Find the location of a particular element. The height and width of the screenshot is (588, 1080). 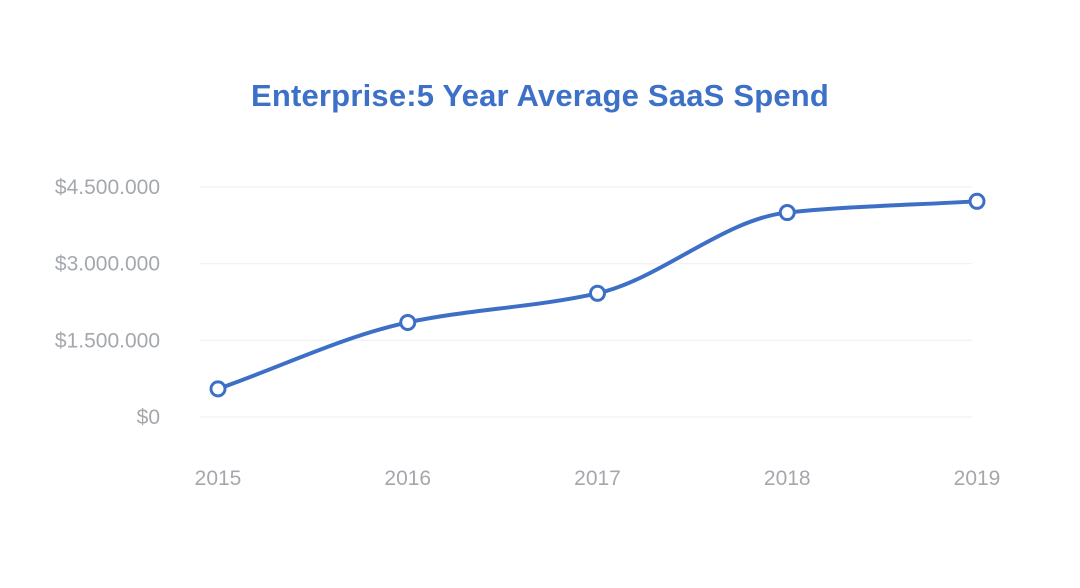

x-tick-label: 2017 is located at coordinates (597, 478).